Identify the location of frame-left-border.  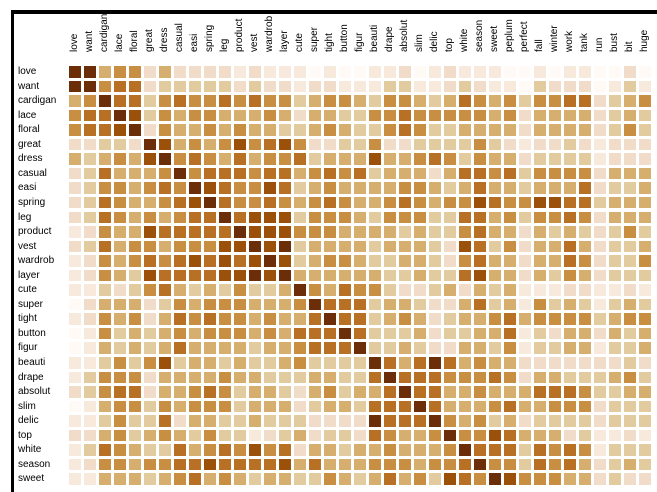
(12, 251).